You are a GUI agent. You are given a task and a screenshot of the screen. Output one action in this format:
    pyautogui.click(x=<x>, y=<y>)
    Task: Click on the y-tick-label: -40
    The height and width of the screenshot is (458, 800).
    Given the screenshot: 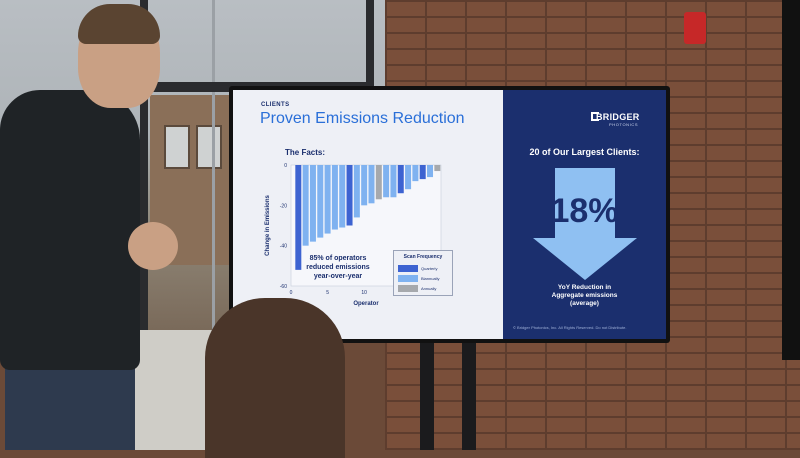 What is the action you would take?
    pyautogui.click(x=283, y=247)
    